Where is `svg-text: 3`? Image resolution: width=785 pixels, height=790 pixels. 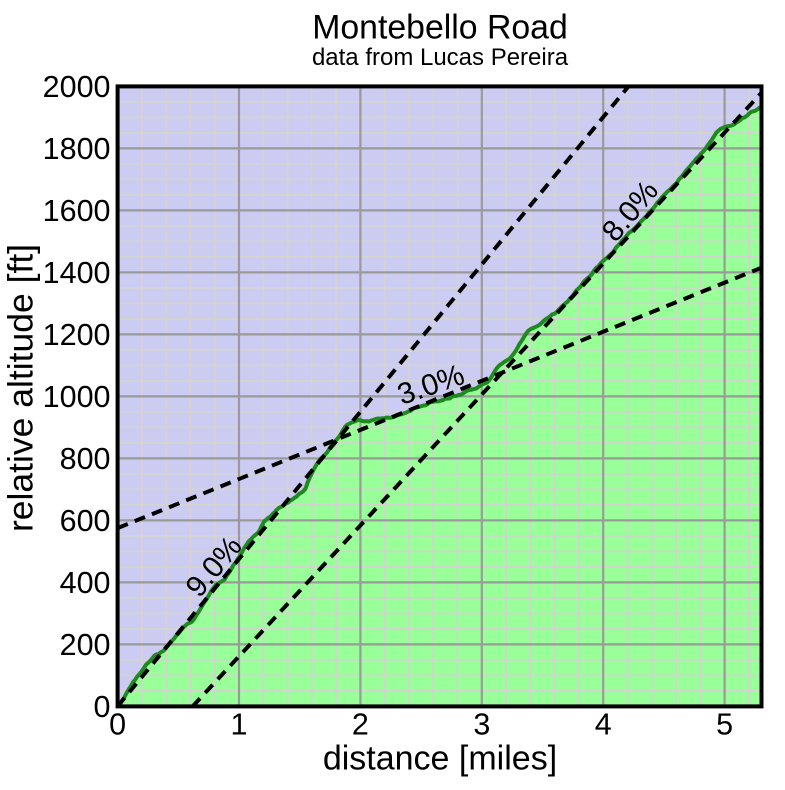 svg-text: 3 is located at coordinates (481, 725).